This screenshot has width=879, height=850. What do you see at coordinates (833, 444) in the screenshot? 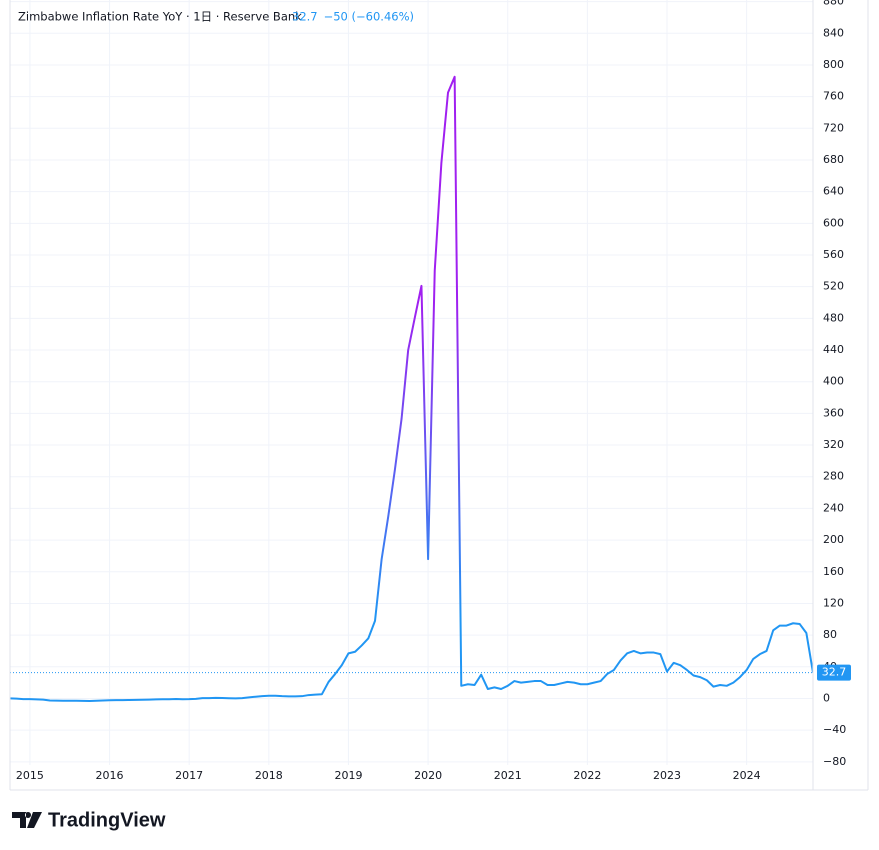
I see `y-tick-label: 320` at bounding box center [833, 444].